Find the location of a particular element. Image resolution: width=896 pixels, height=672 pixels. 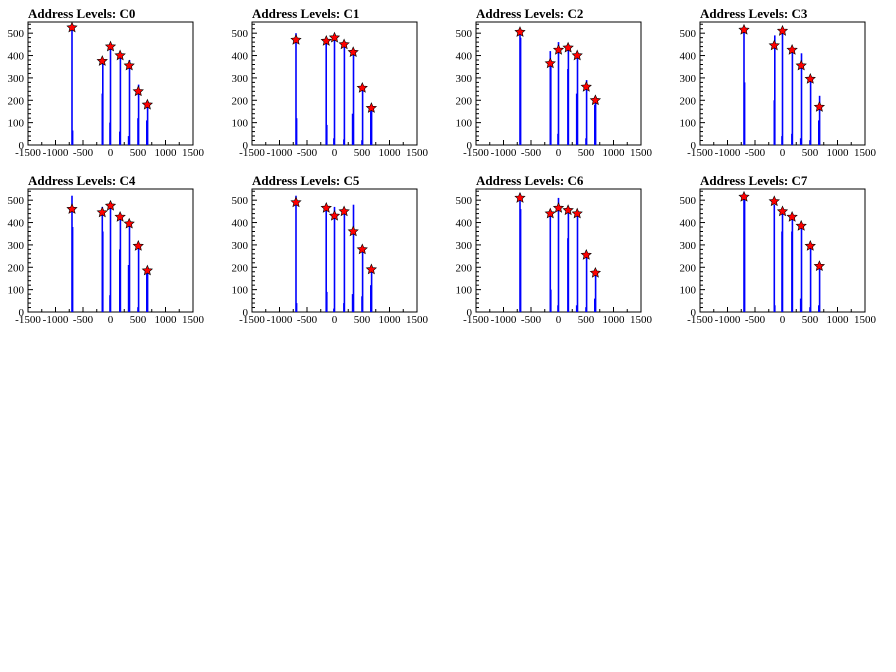

x-tick-label: 0 is located at coordinates (335, 153).